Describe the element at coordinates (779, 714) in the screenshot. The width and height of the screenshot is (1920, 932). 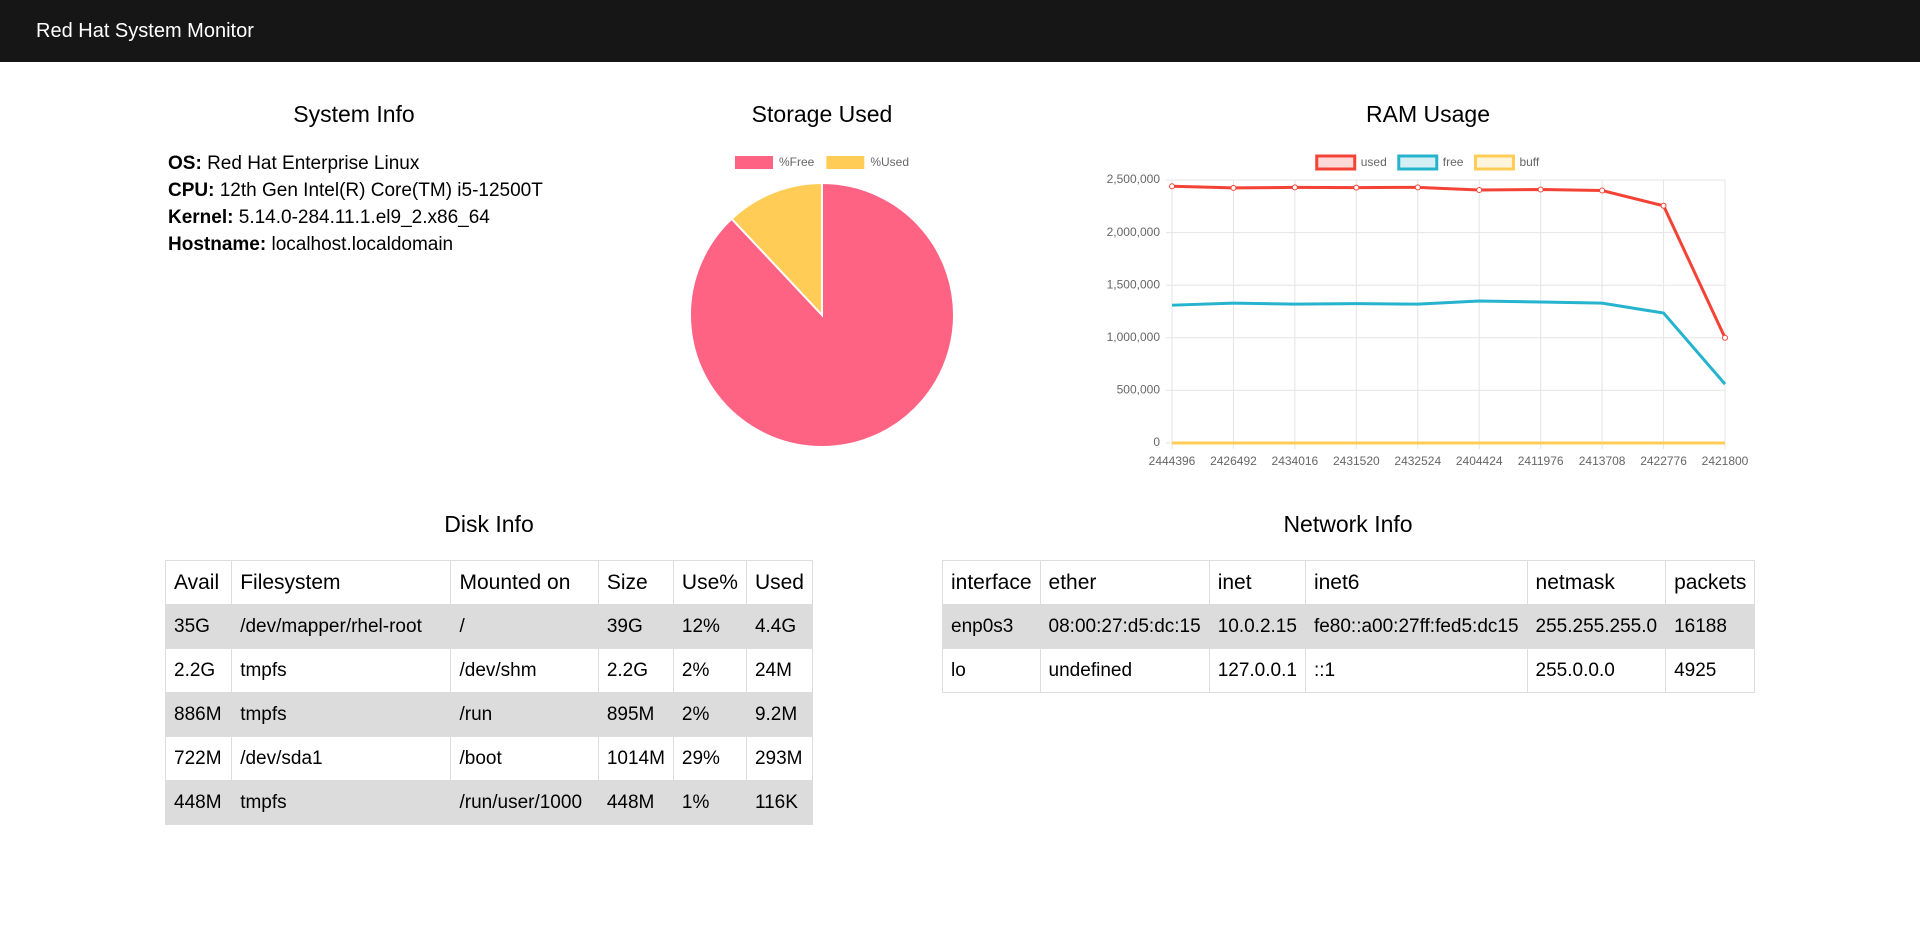
I see `table-cell: 9.2M` at that location.